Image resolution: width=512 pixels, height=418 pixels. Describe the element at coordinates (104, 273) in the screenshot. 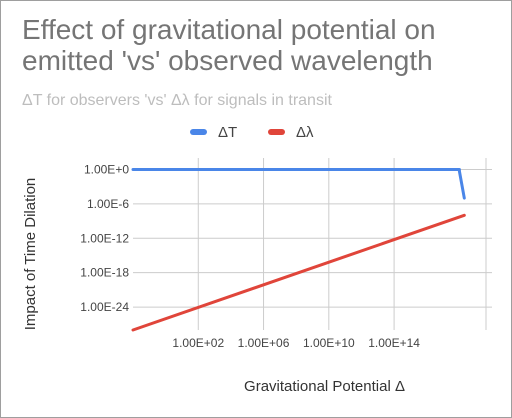

I see `y-tick-label: 1.00E-18` at that location.